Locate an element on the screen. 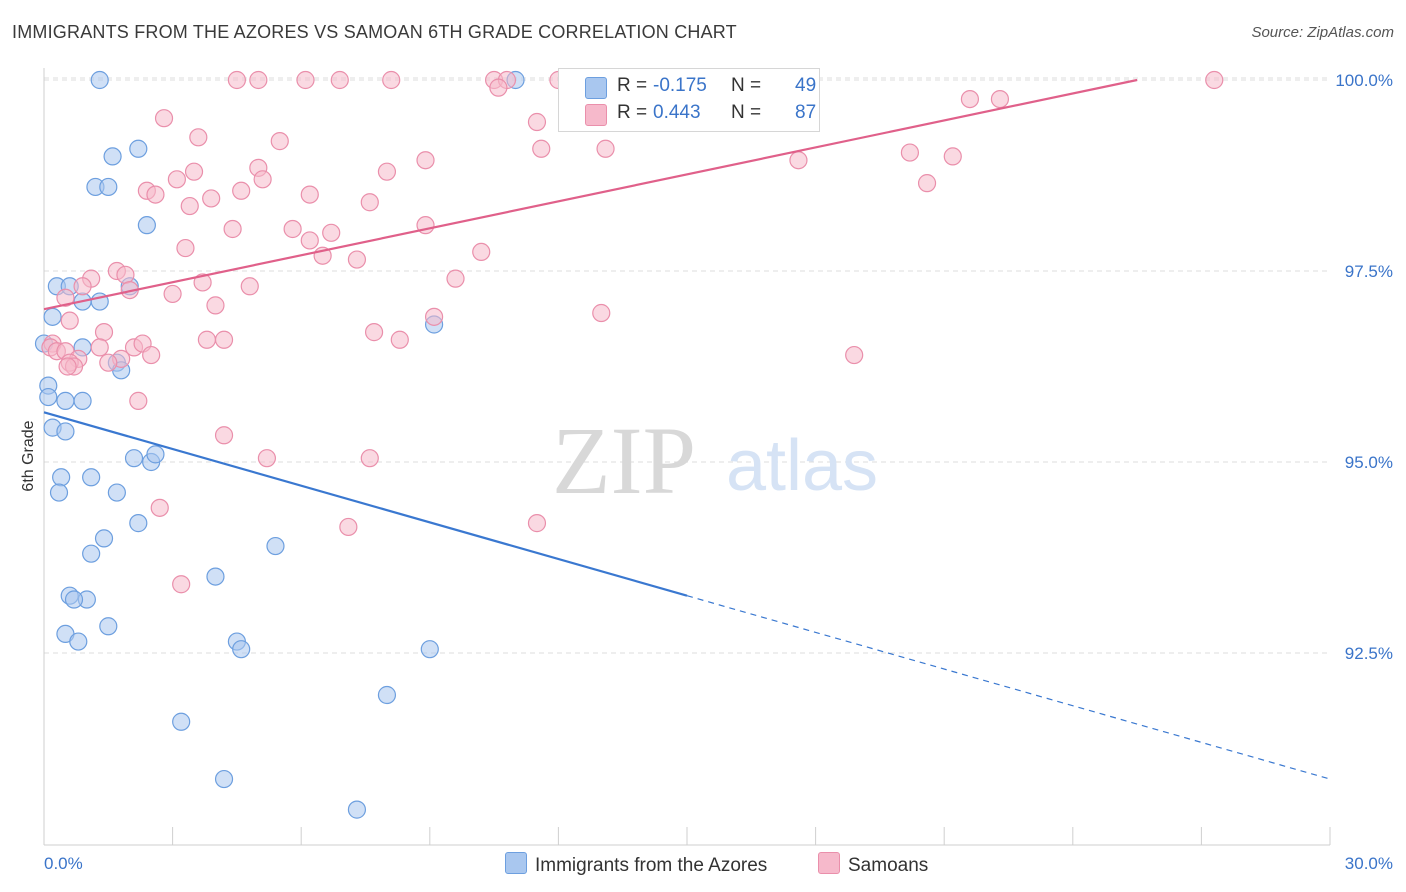 The image size is (1406, 892). legend-swatch-azores is located at coordinates (596, 88).